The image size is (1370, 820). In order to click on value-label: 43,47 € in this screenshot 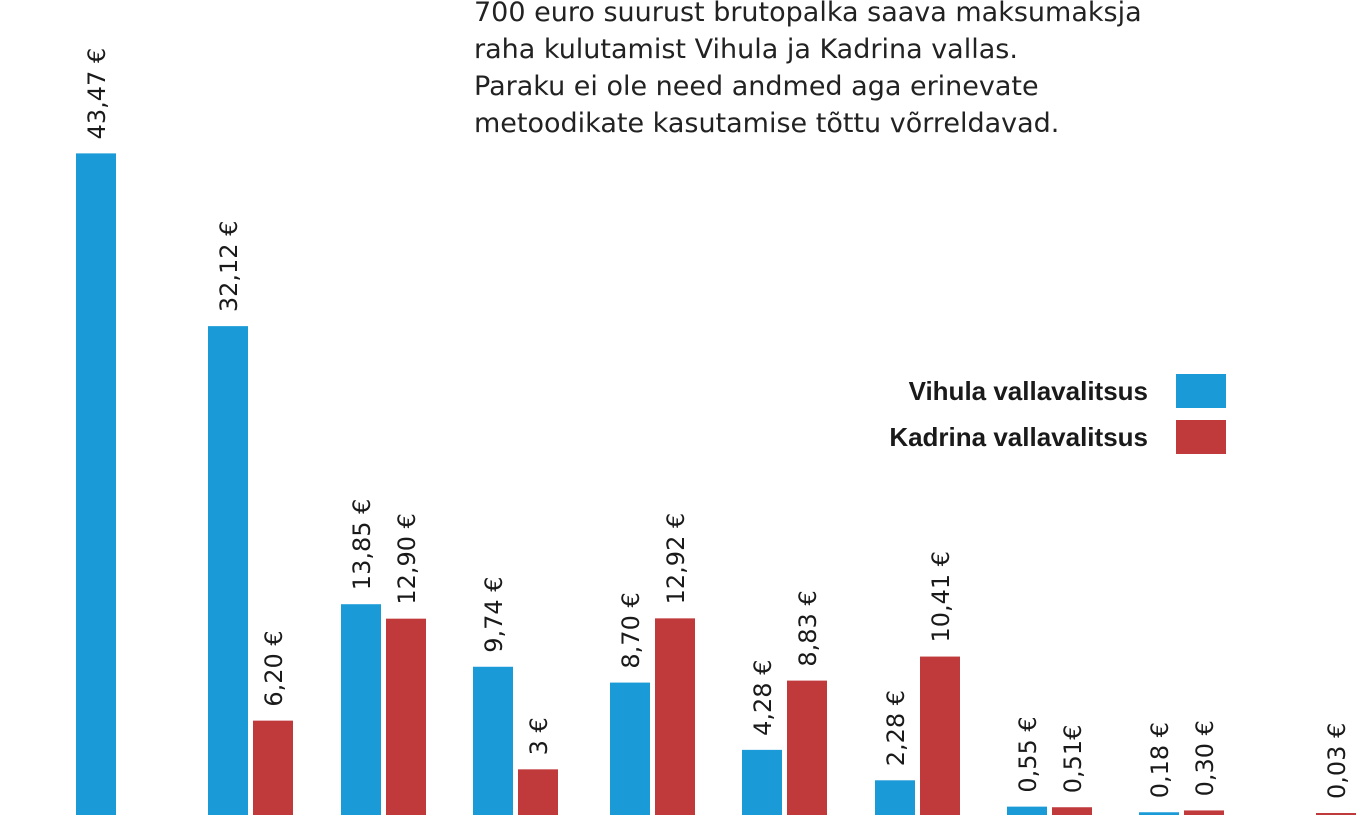, I will do `click(97, 94)`.